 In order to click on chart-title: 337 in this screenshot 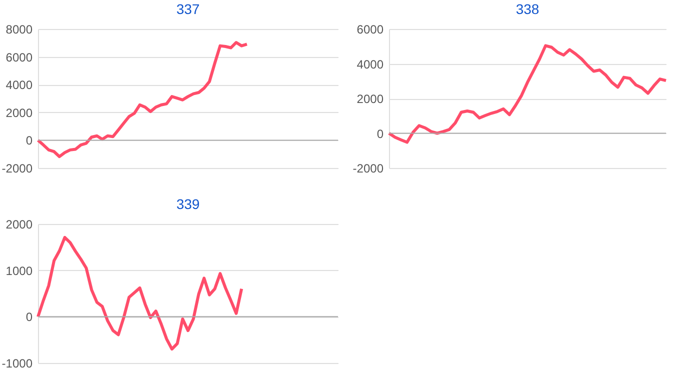, I will do `click(188, 9)`.